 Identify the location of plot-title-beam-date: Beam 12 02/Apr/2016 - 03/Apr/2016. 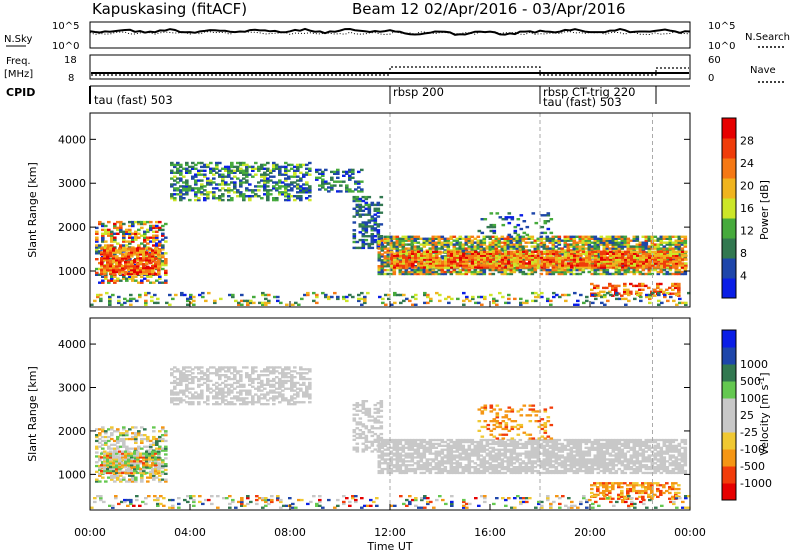
(489, 9).